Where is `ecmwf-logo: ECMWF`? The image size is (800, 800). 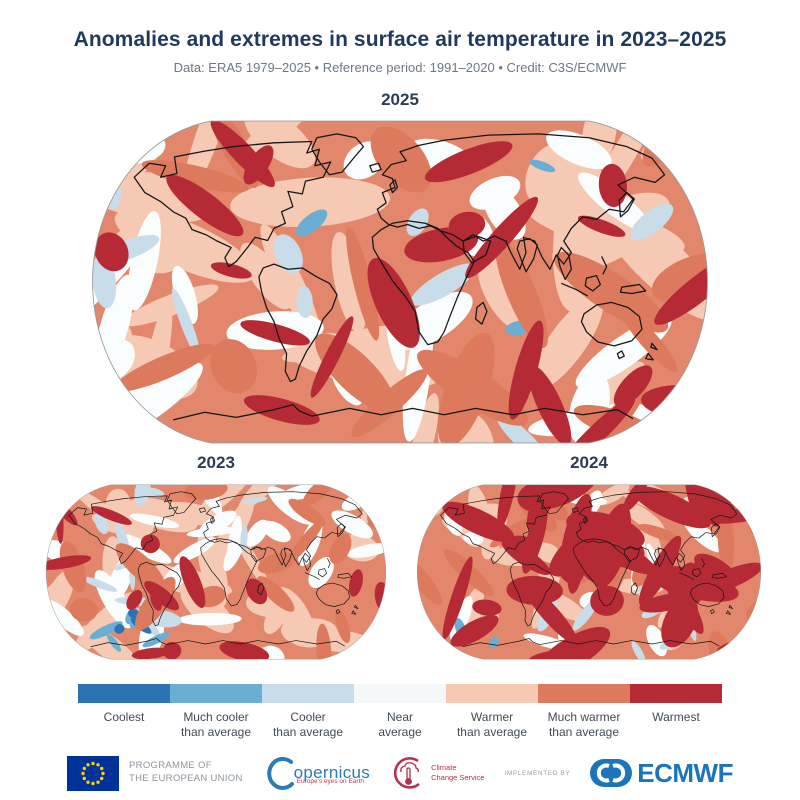
ecmwf-logo: ECMWF is located at coordinates (661, 773).